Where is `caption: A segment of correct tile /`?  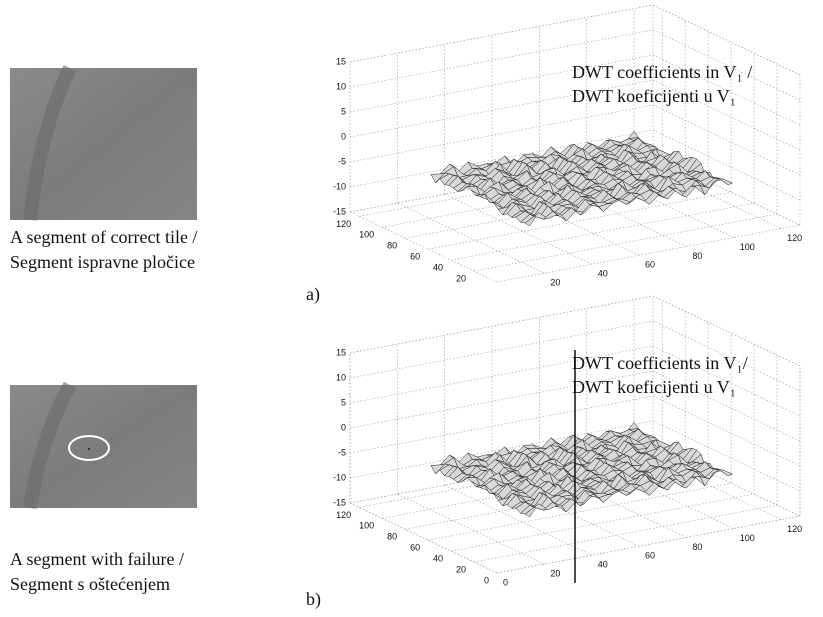
caption: A segment of correct tile / is located at coordinates (103, 237).